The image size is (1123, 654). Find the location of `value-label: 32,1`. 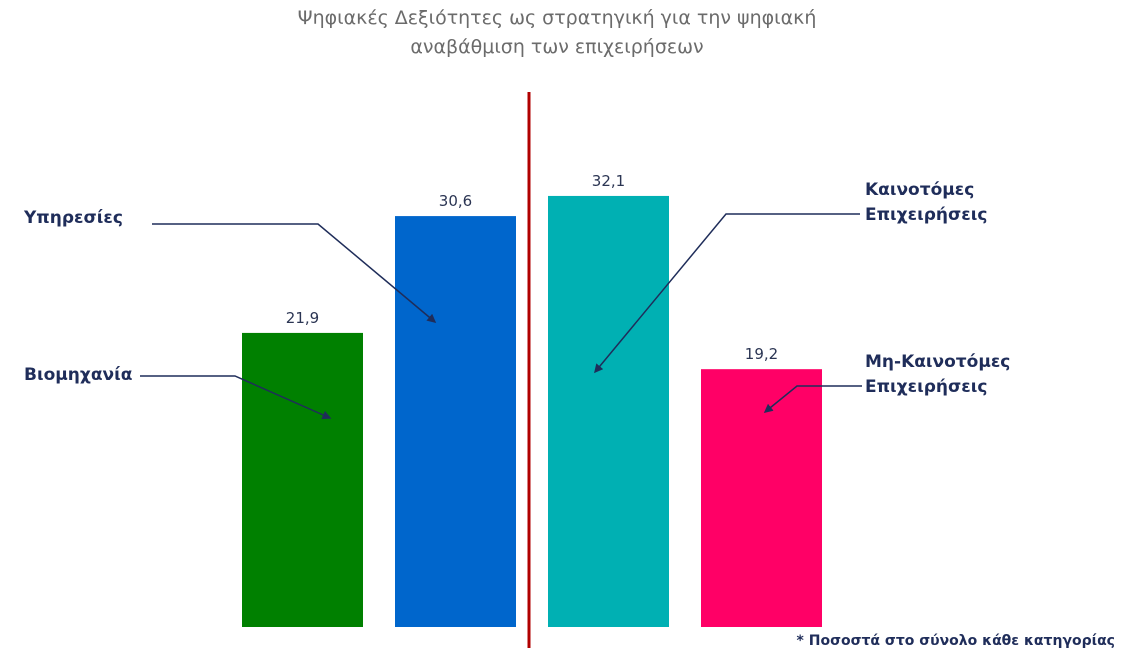

value-label: 32,1 is located at coordinates (608, 180).